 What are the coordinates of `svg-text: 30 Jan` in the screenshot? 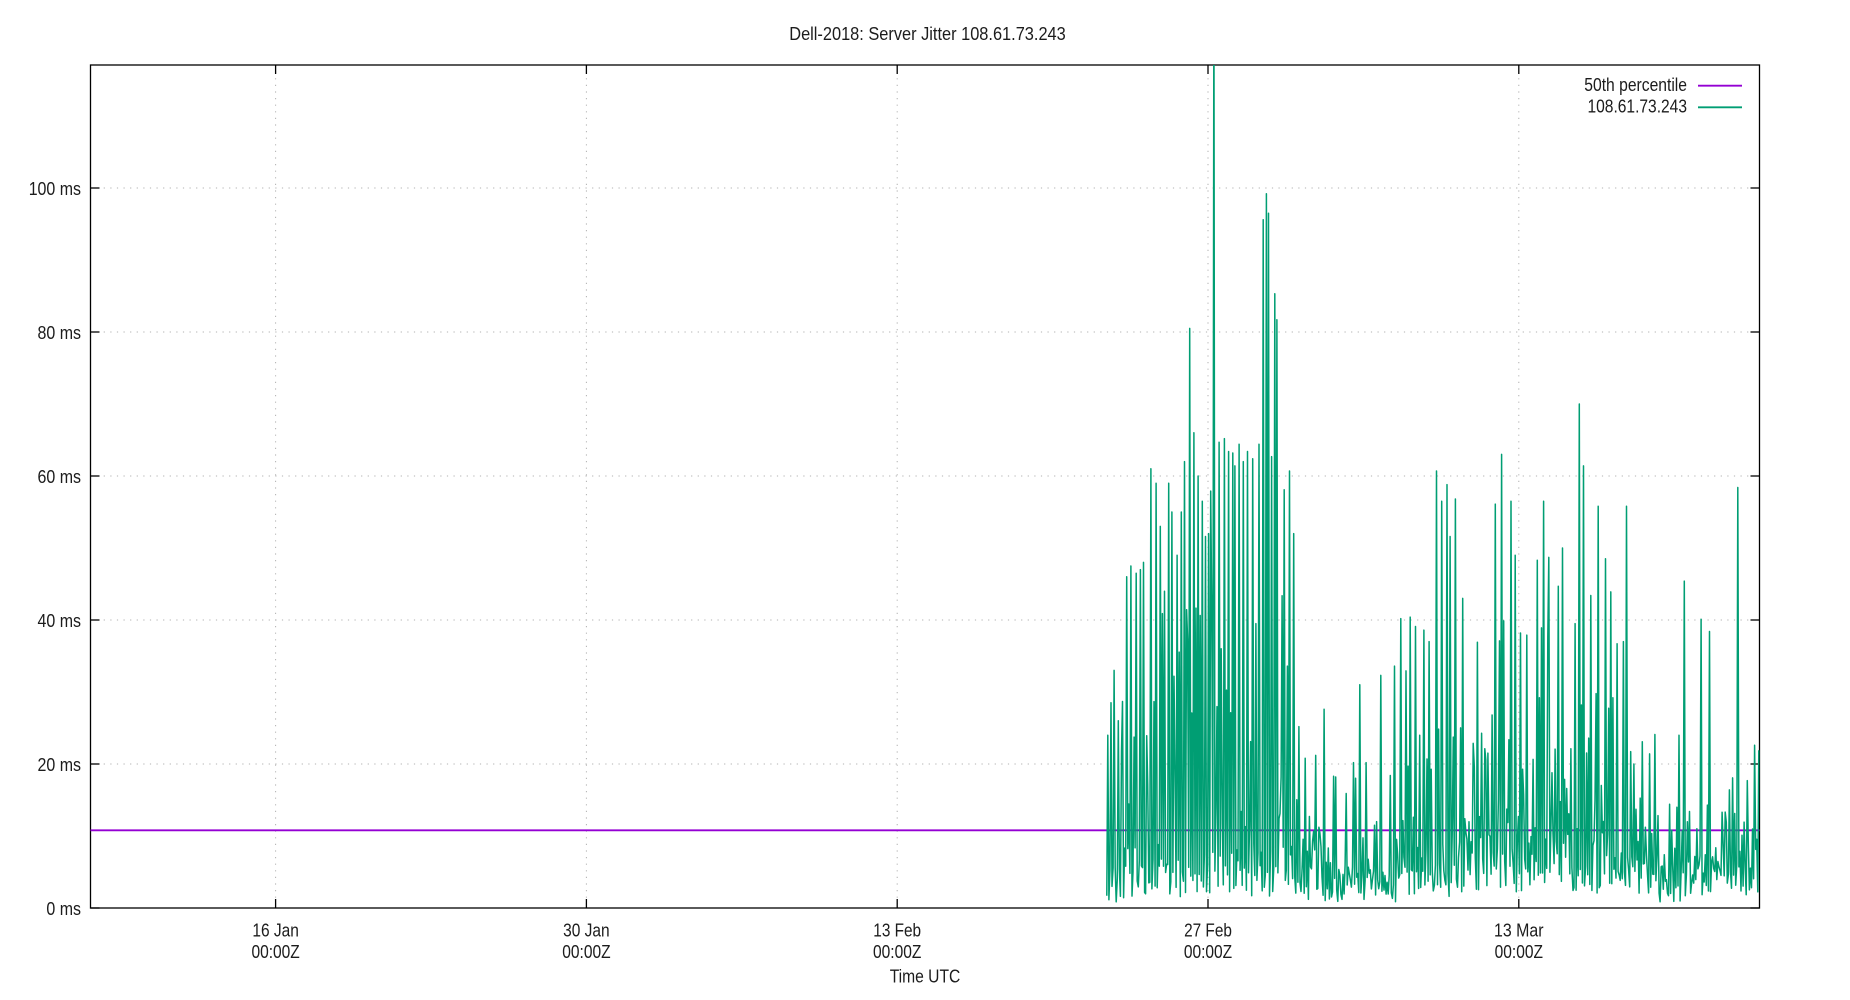 It's located at (586, 931).